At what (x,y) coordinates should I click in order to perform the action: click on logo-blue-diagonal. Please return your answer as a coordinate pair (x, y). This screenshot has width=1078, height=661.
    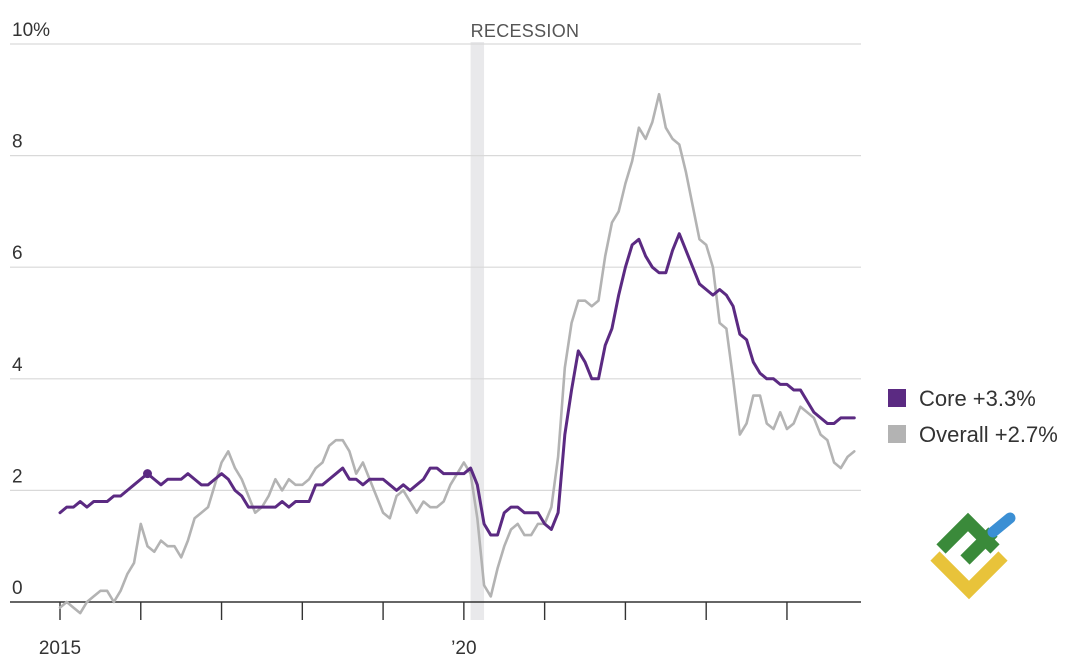
    Looking at the image, I should click on (1001, 525).